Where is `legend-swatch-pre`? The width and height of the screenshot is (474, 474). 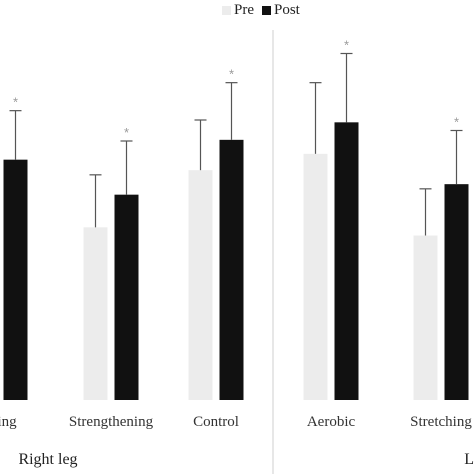
legend-swatch-pre is located at coordinates (226, 10).